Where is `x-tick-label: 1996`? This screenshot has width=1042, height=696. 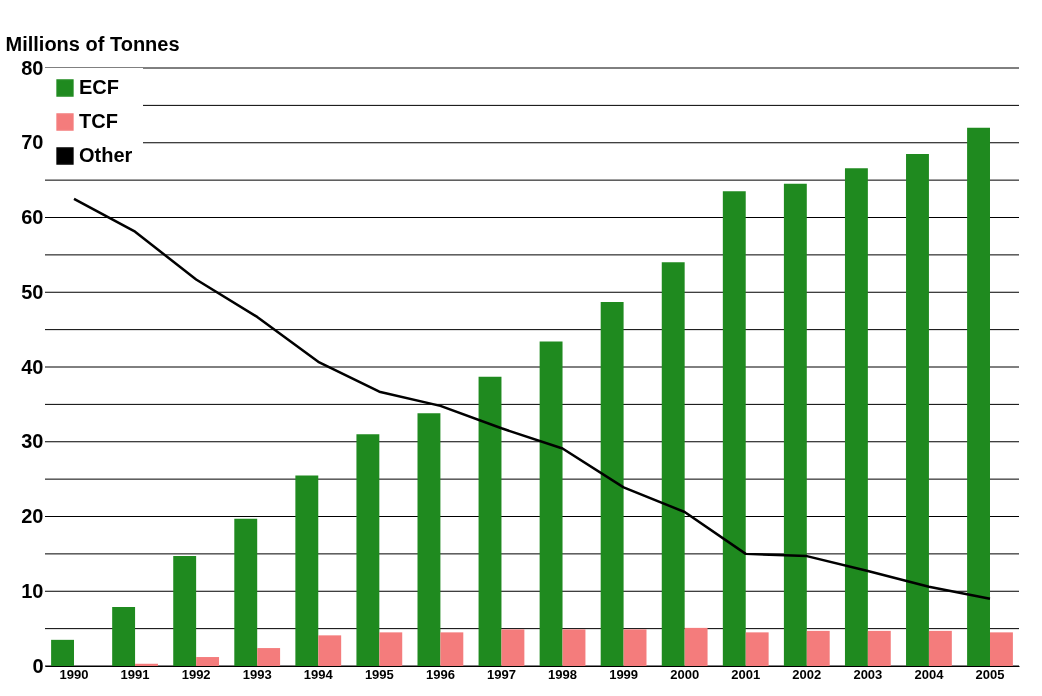
x-tick-label: 1996 is located at coordinates (440, 674).